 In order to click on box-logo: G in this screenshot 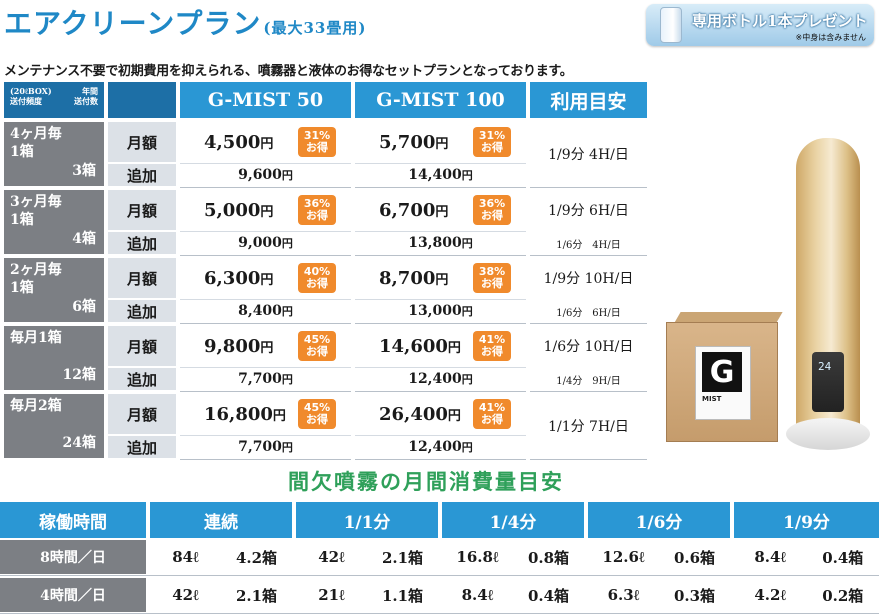, I will do `click(722, 372)`.